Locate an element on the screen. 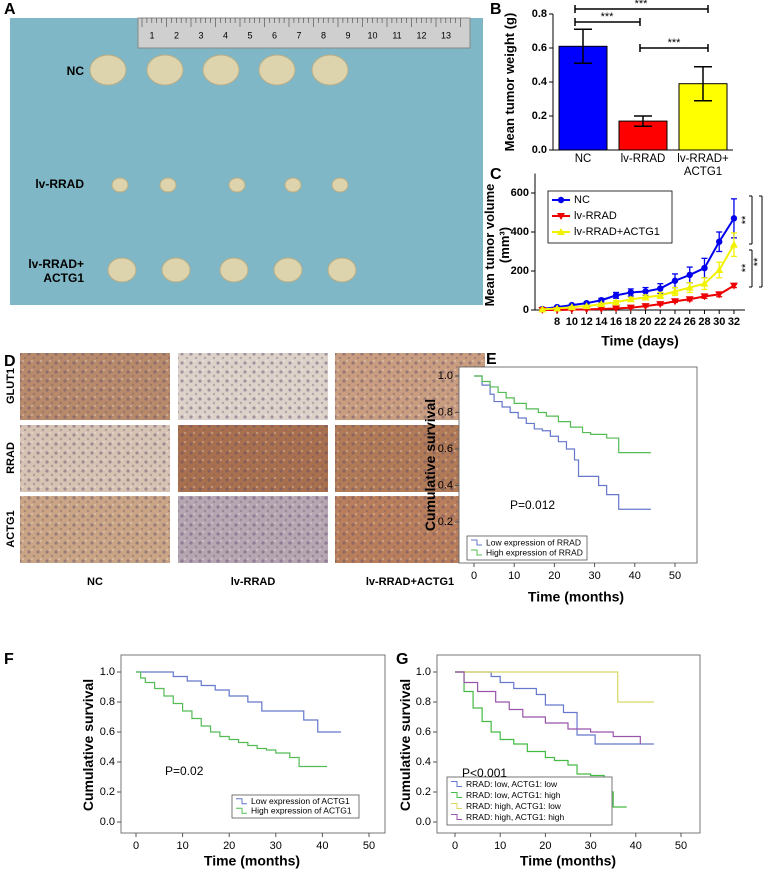  legend-label: lv-RRAD+ACTG1 is located at coordinates (617, 232).